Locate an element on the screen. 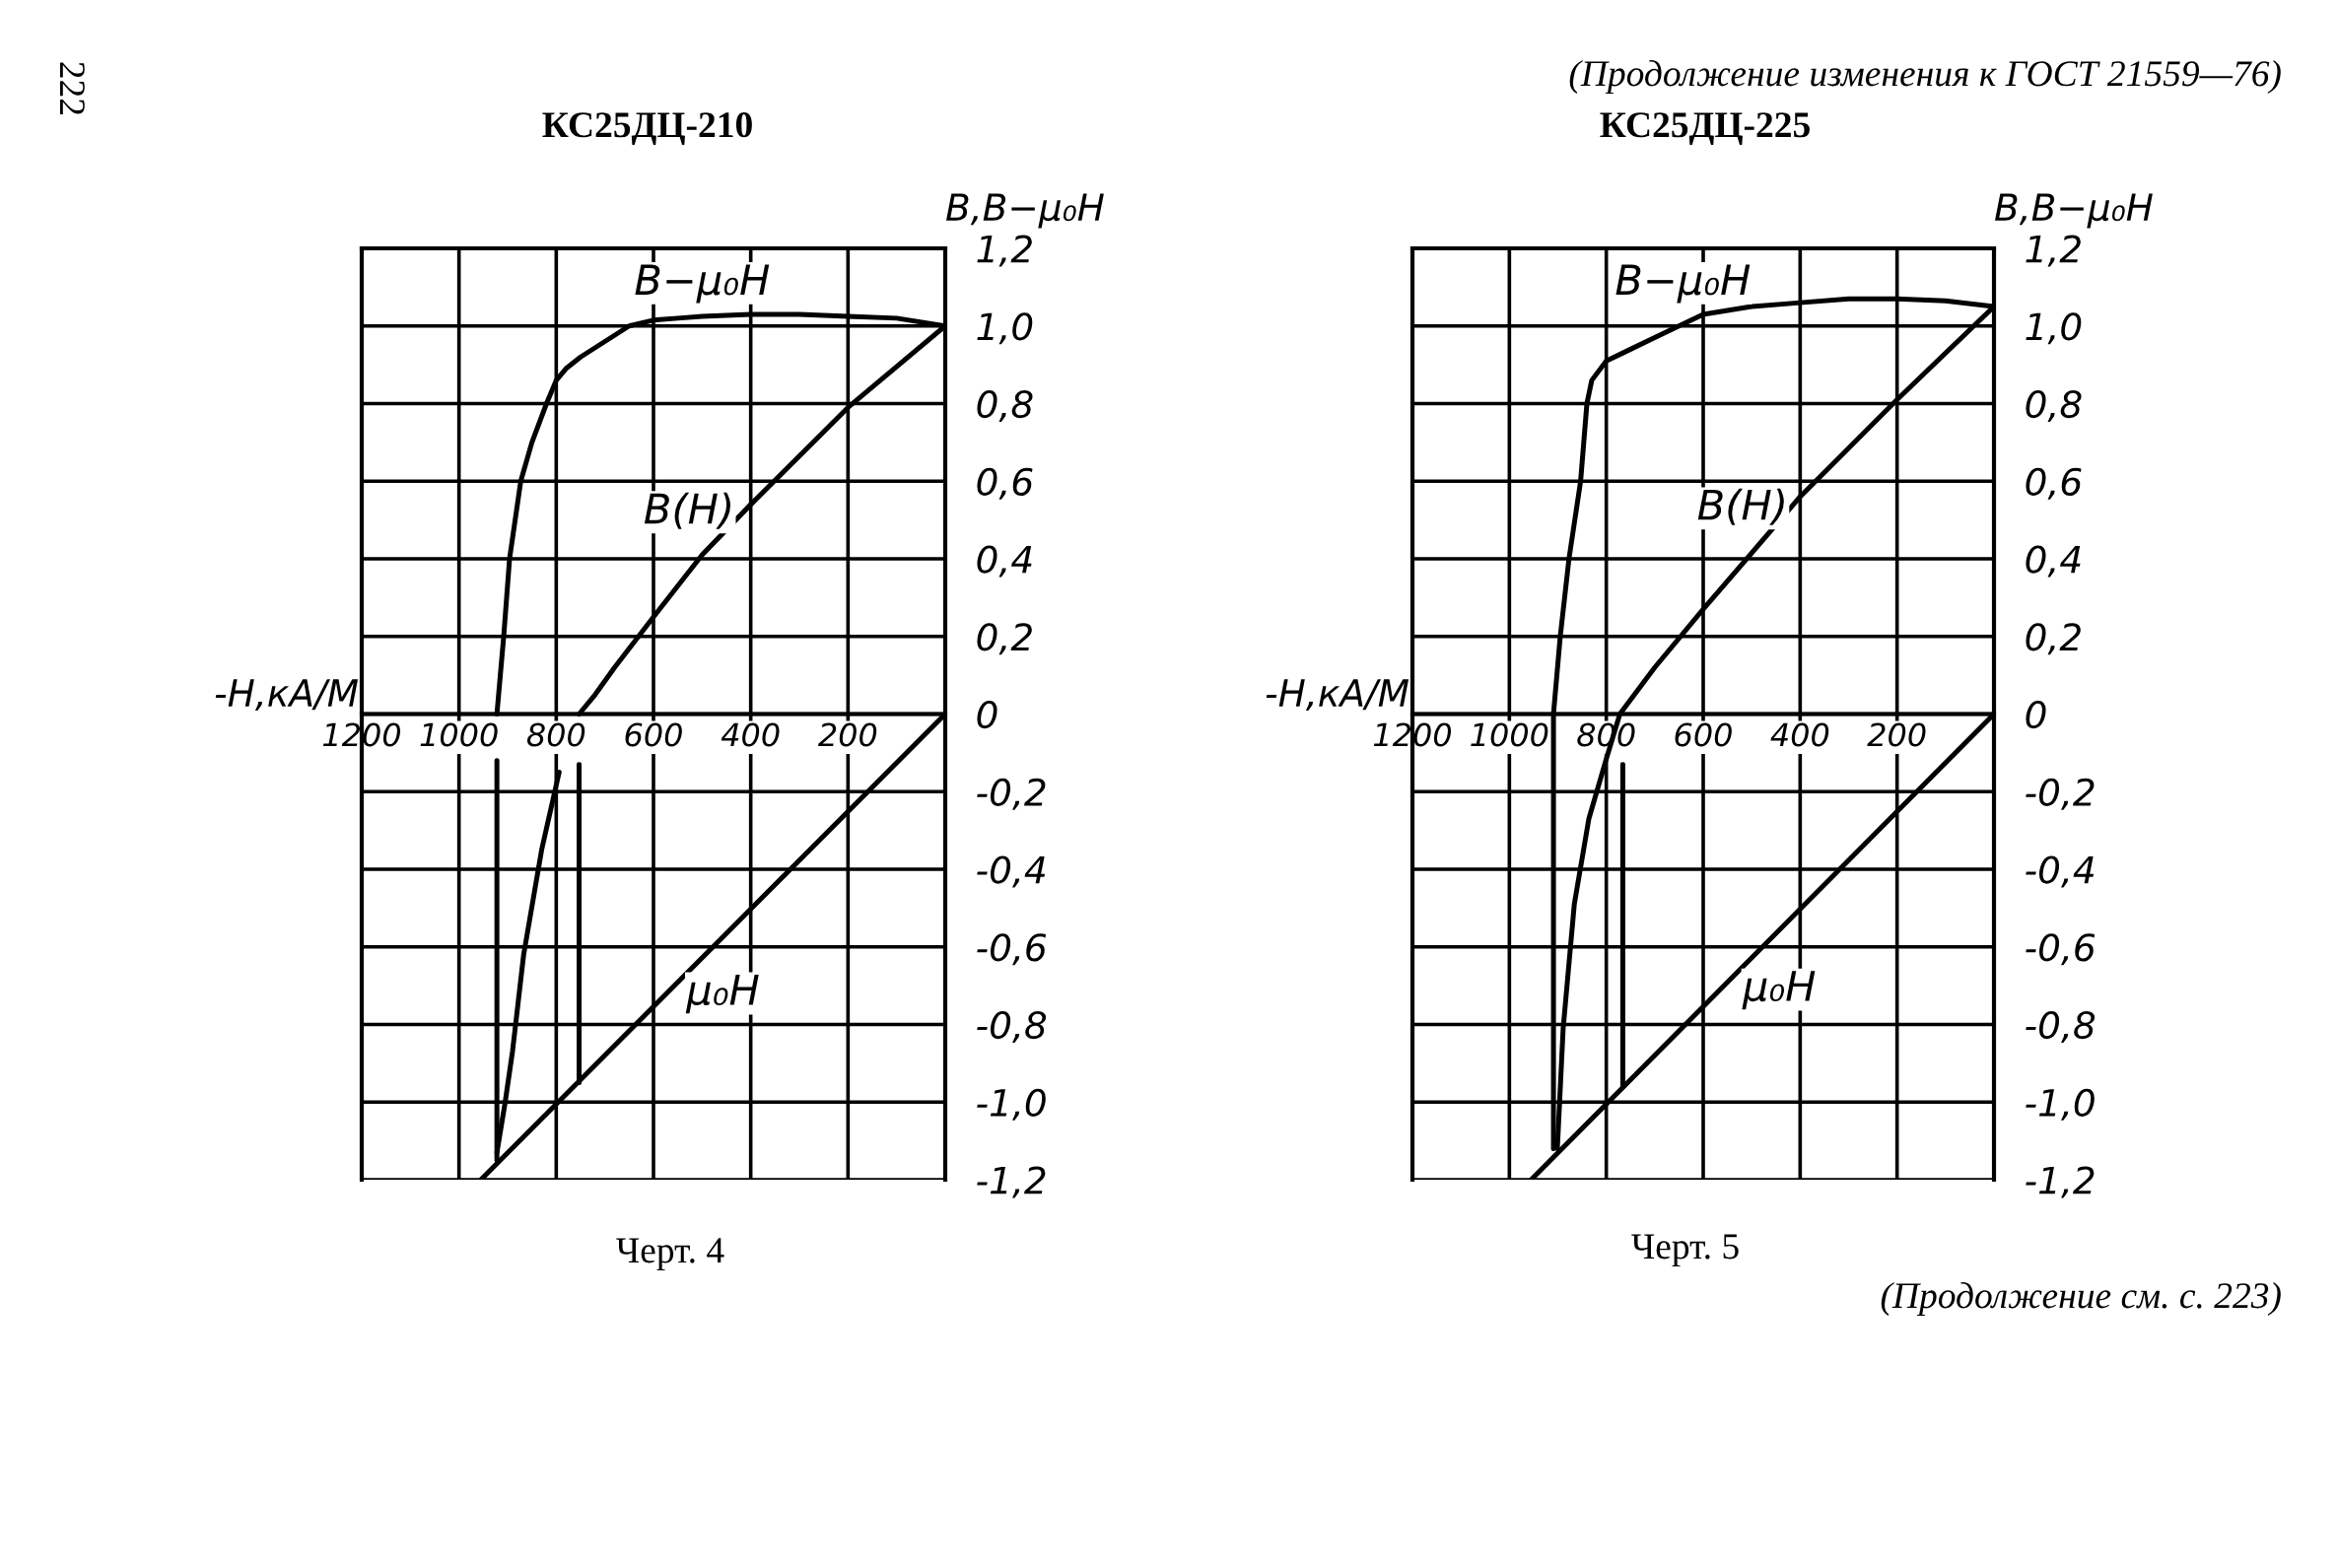 This screenshot has height=1568, width=2337. text: Черт. 5 is located at coordinates (1685, 1250).